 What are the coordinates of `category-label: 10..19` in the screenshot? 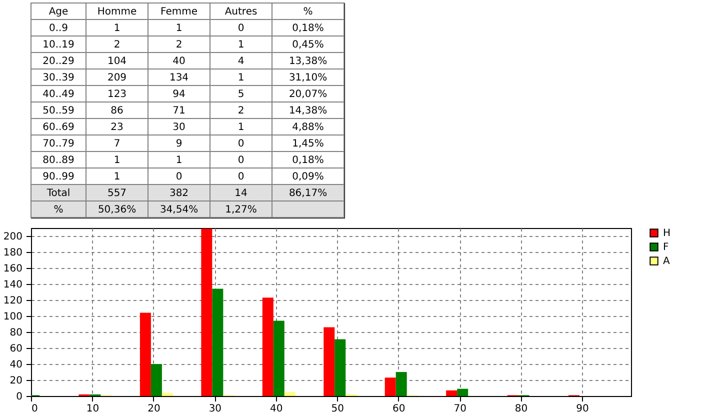 It's located at (58, 44).